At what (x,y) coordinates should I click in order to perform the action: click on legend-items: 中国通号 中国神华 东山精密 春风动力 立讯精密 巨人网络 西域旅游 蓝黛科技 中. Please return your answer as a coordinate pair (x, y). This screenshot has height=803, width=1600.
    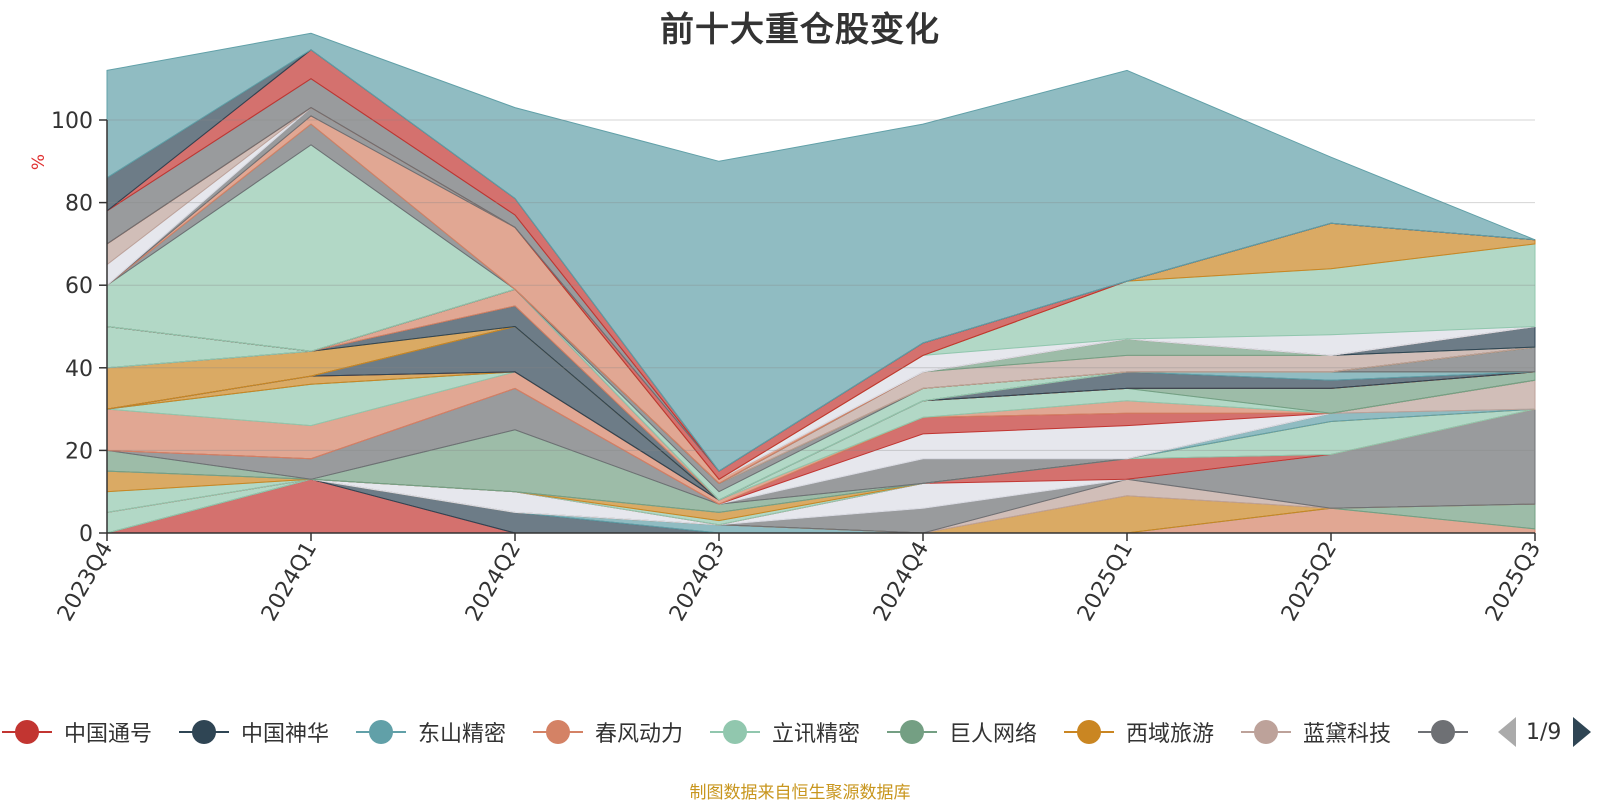
    Looking at the image, I should click on (734, 732).